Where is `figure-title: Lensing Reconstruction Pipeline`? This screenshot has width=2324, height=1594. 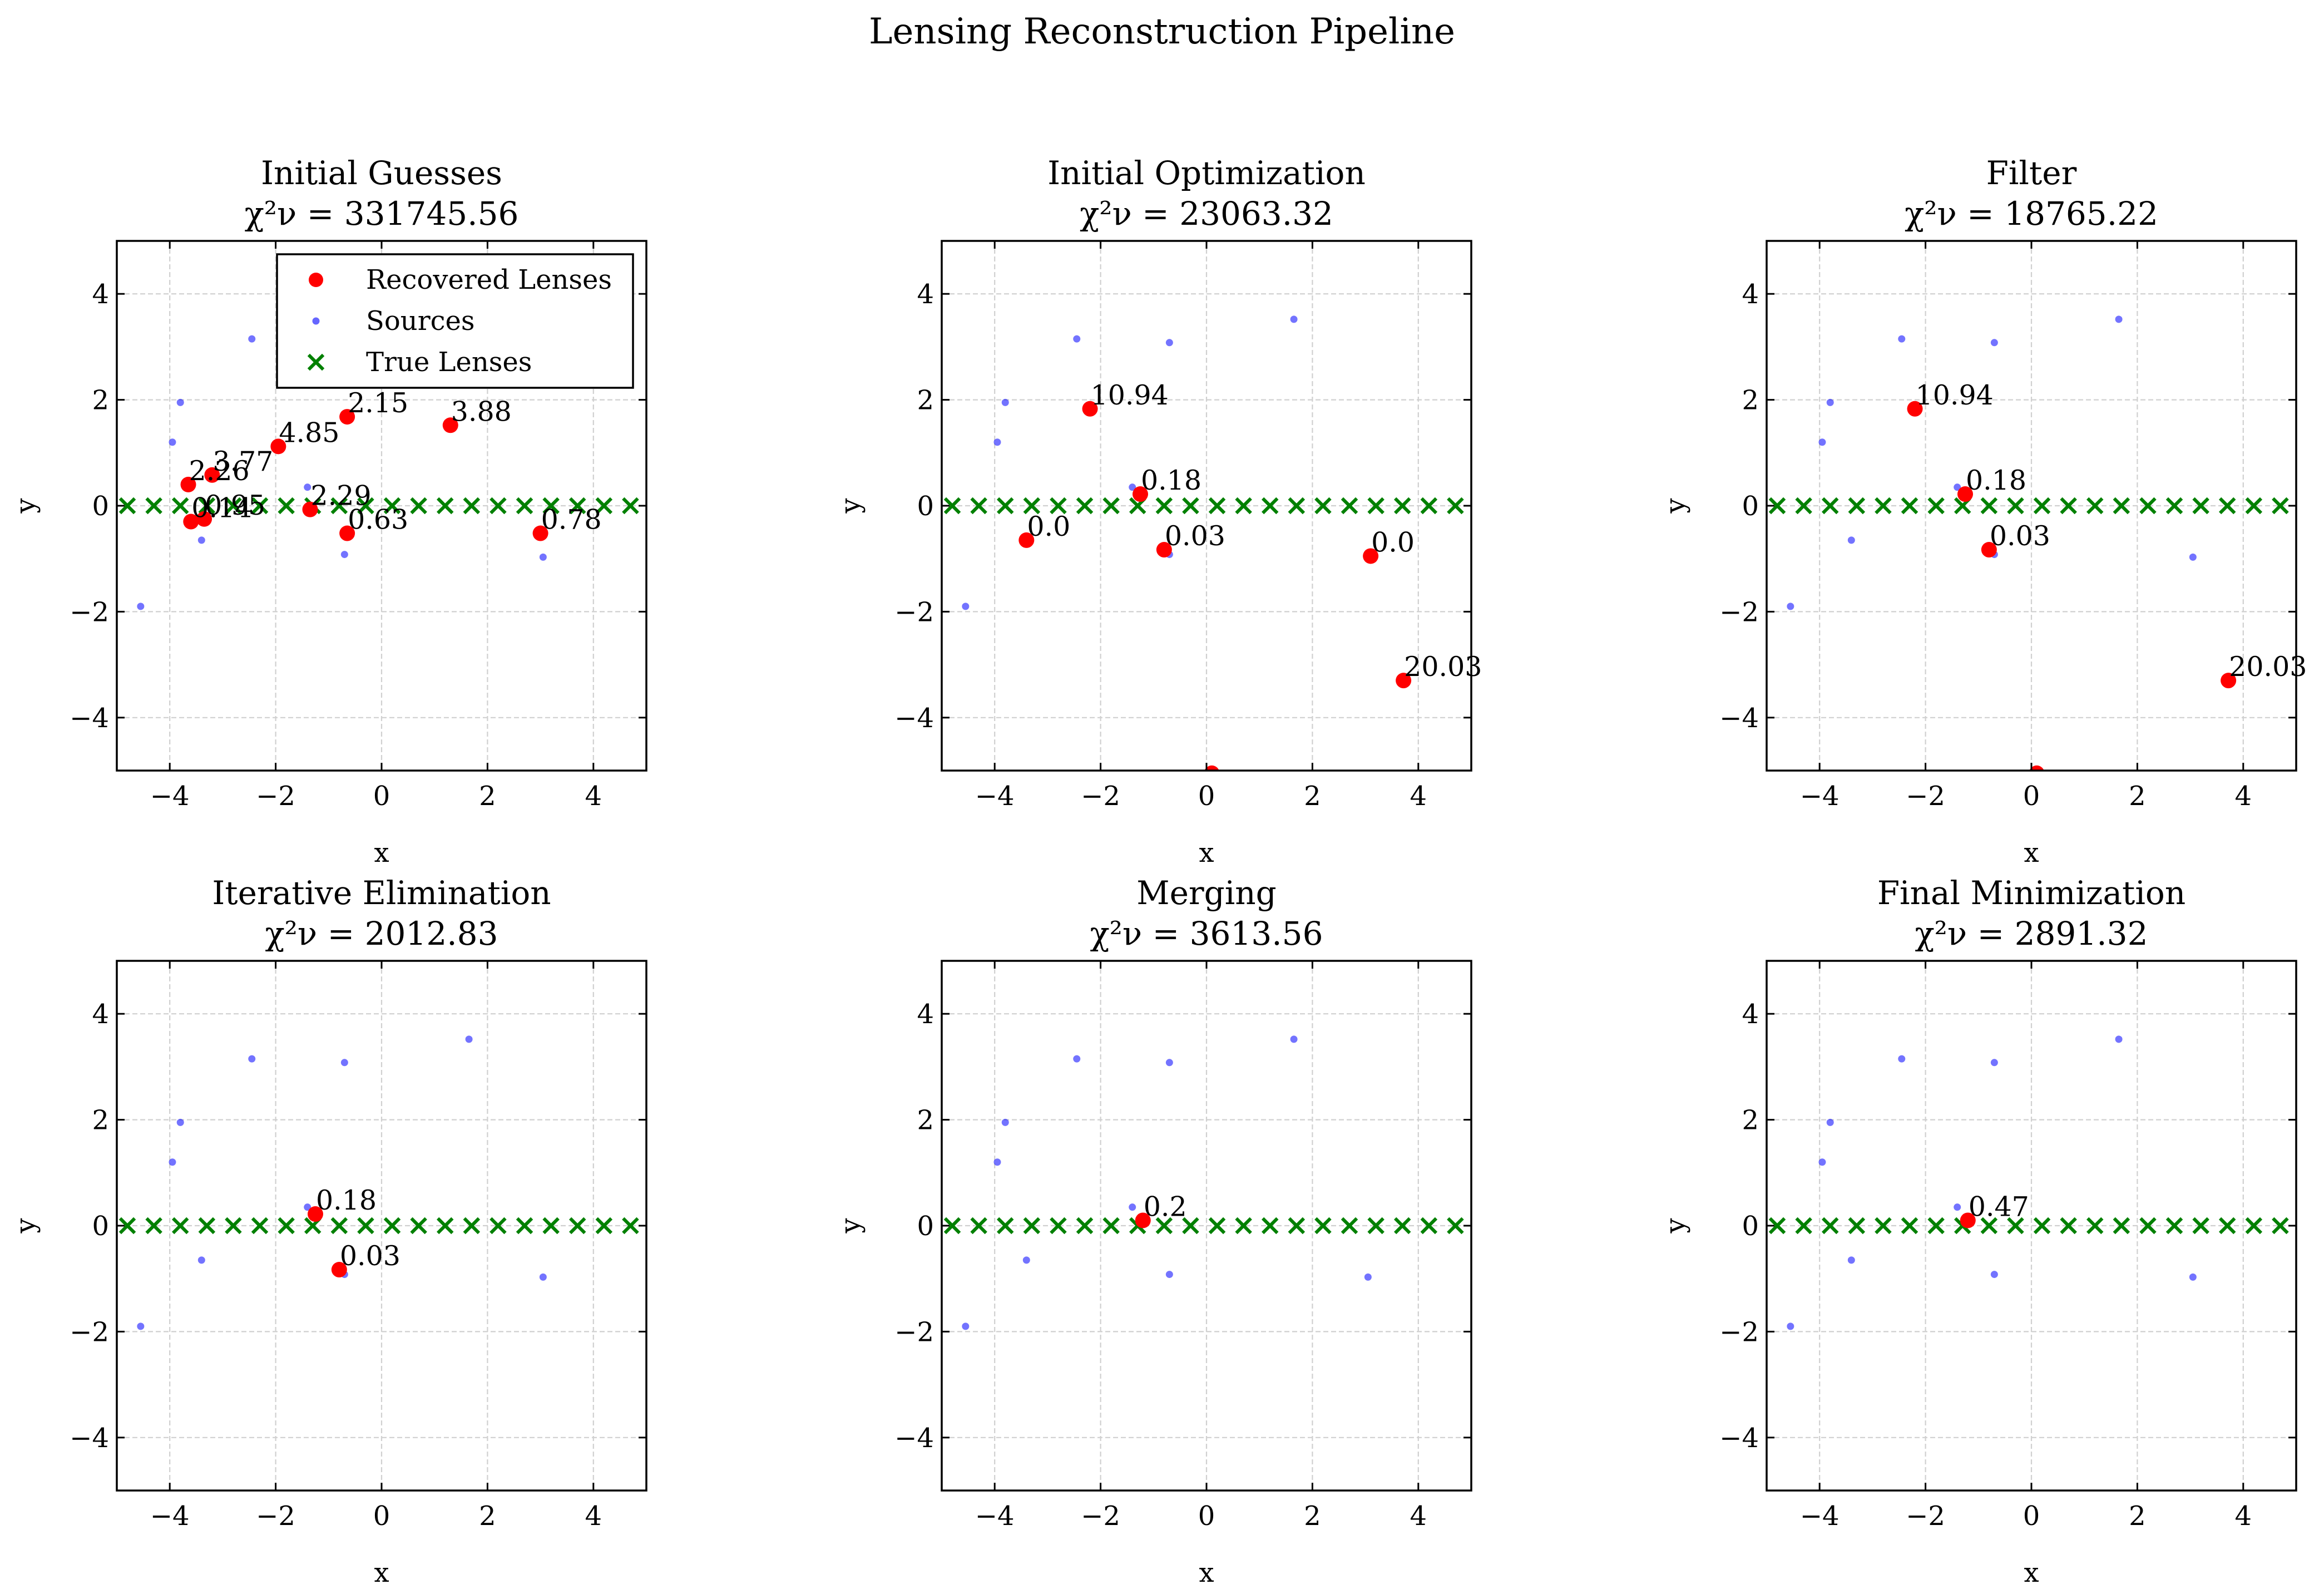 figure-title: Lensing Reconstruction Pipeline is located at coordinates (1162, 31).